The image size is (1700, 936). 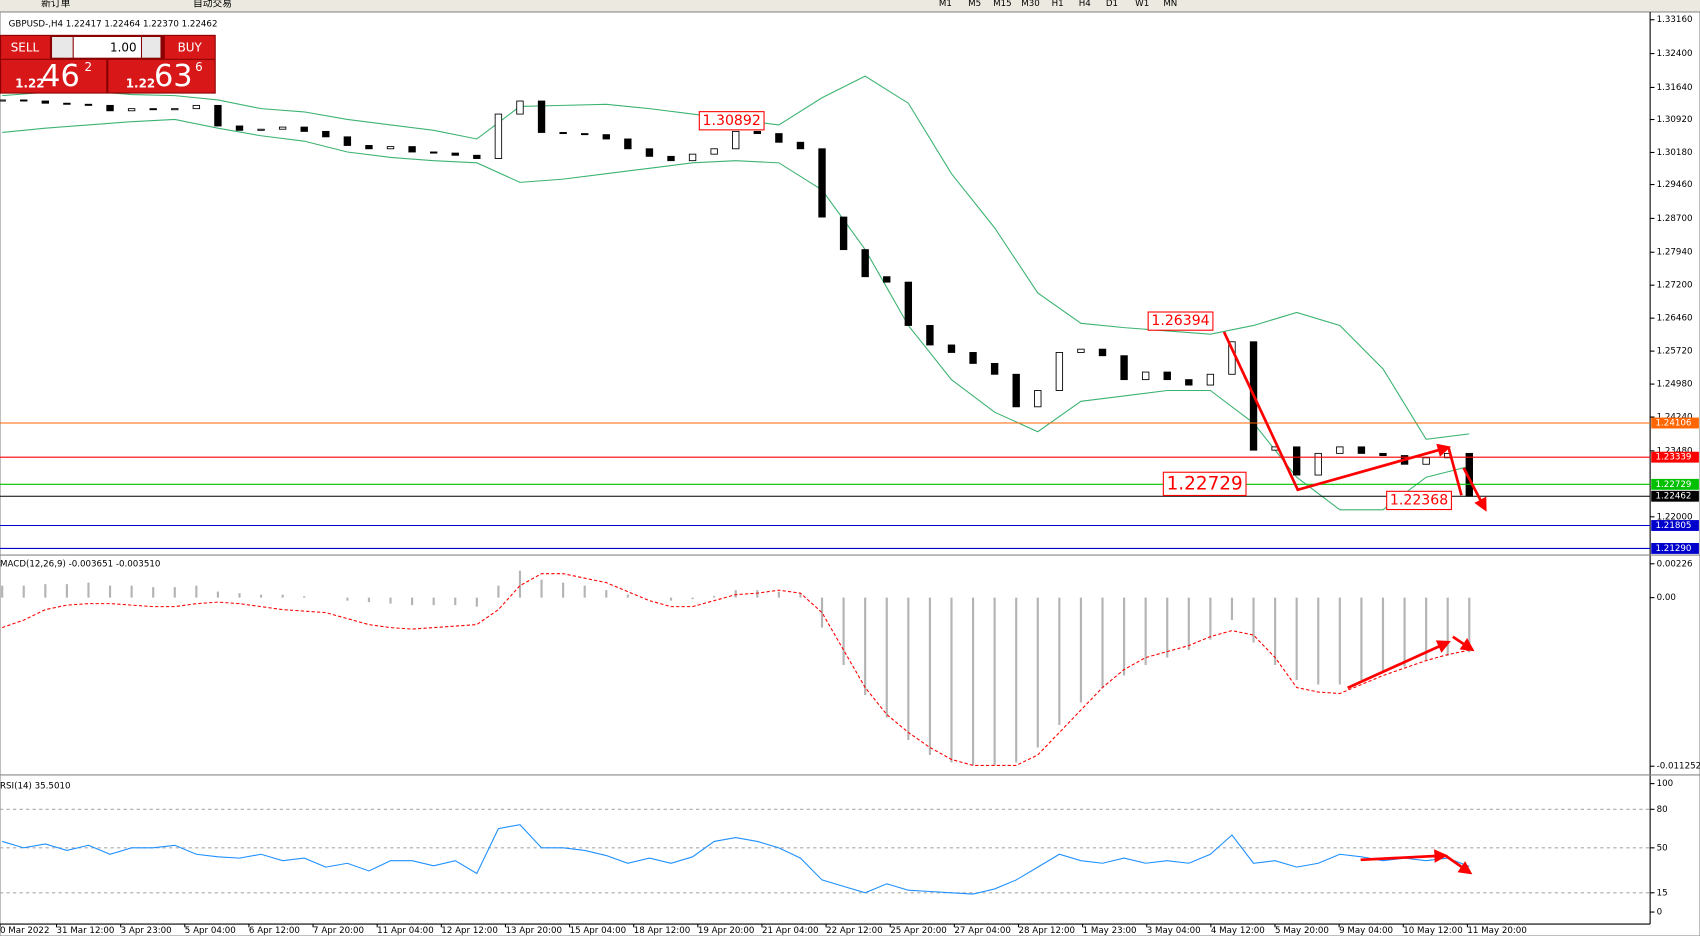 I want to click on timeframe-button: M1, so click(x=945, y=4).